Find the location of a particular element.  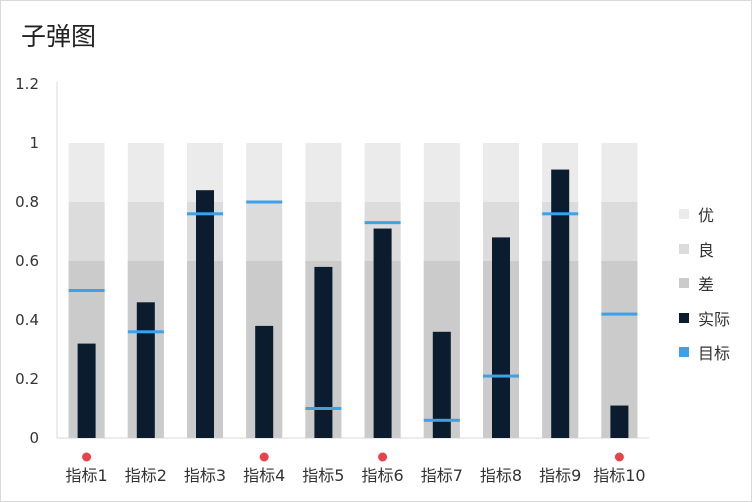

y-tick-label: 1.2 is located at coordinates (27, 84).